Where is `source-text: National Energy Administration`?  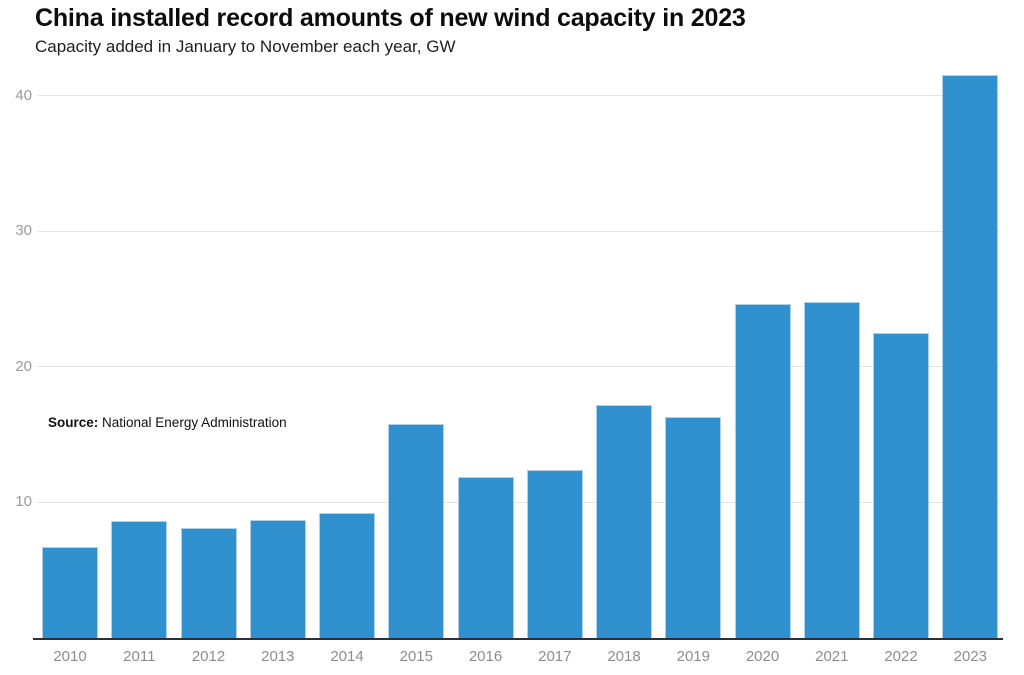
source-text: National Energy Administration is located at coordinates (192, 422).